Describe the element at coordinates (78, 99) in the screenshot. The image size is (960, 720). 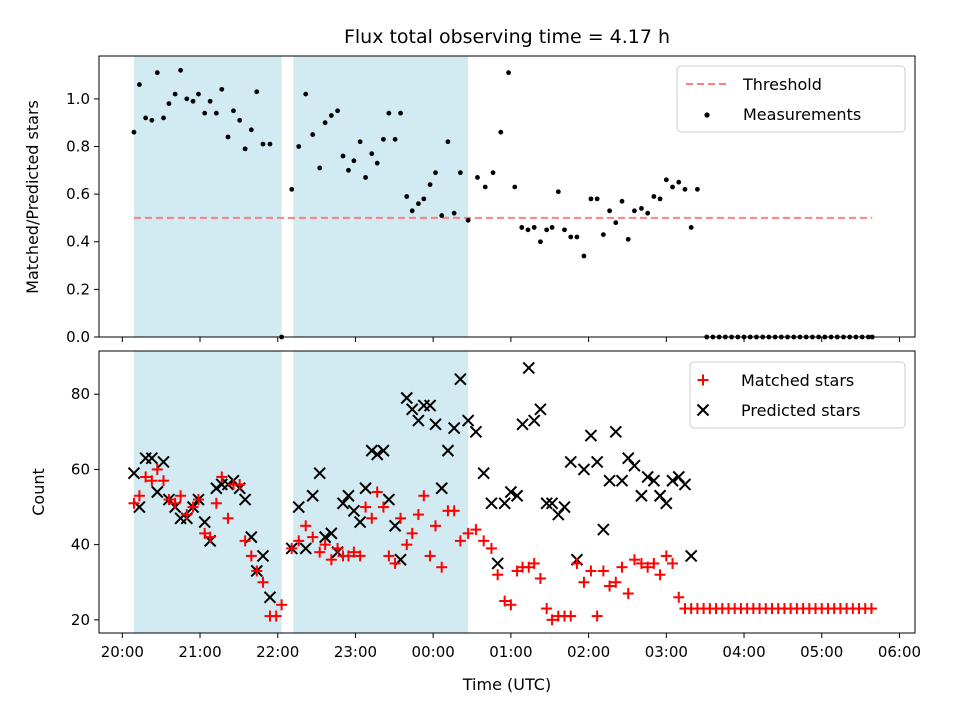
I see `top-y-tick-label: 1.0` at that location.